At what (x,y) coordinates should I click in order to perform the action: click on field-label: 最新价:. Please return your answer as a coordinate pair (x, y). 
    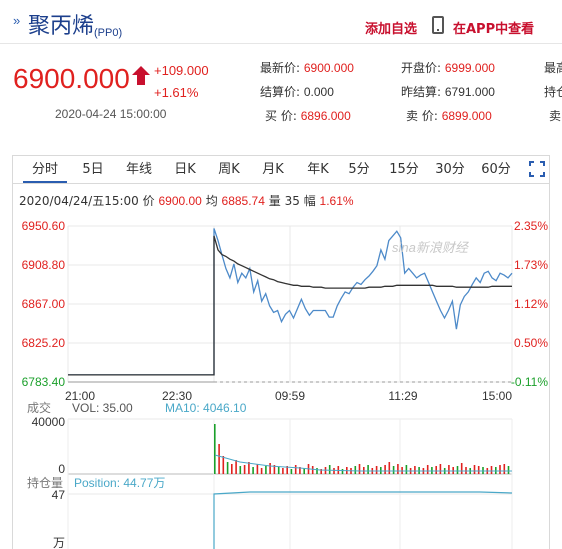
    Looking at the image, I should click on (282, 68).